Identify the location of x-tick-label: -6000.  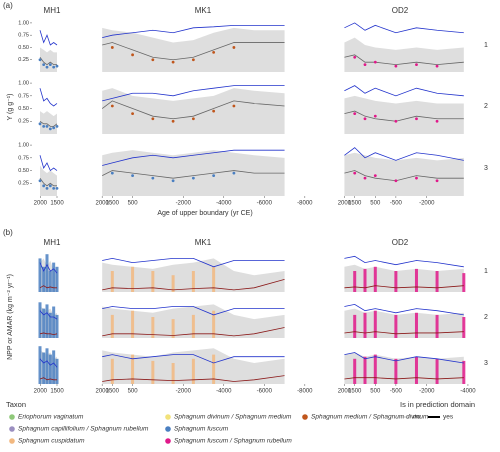
(265, 392).